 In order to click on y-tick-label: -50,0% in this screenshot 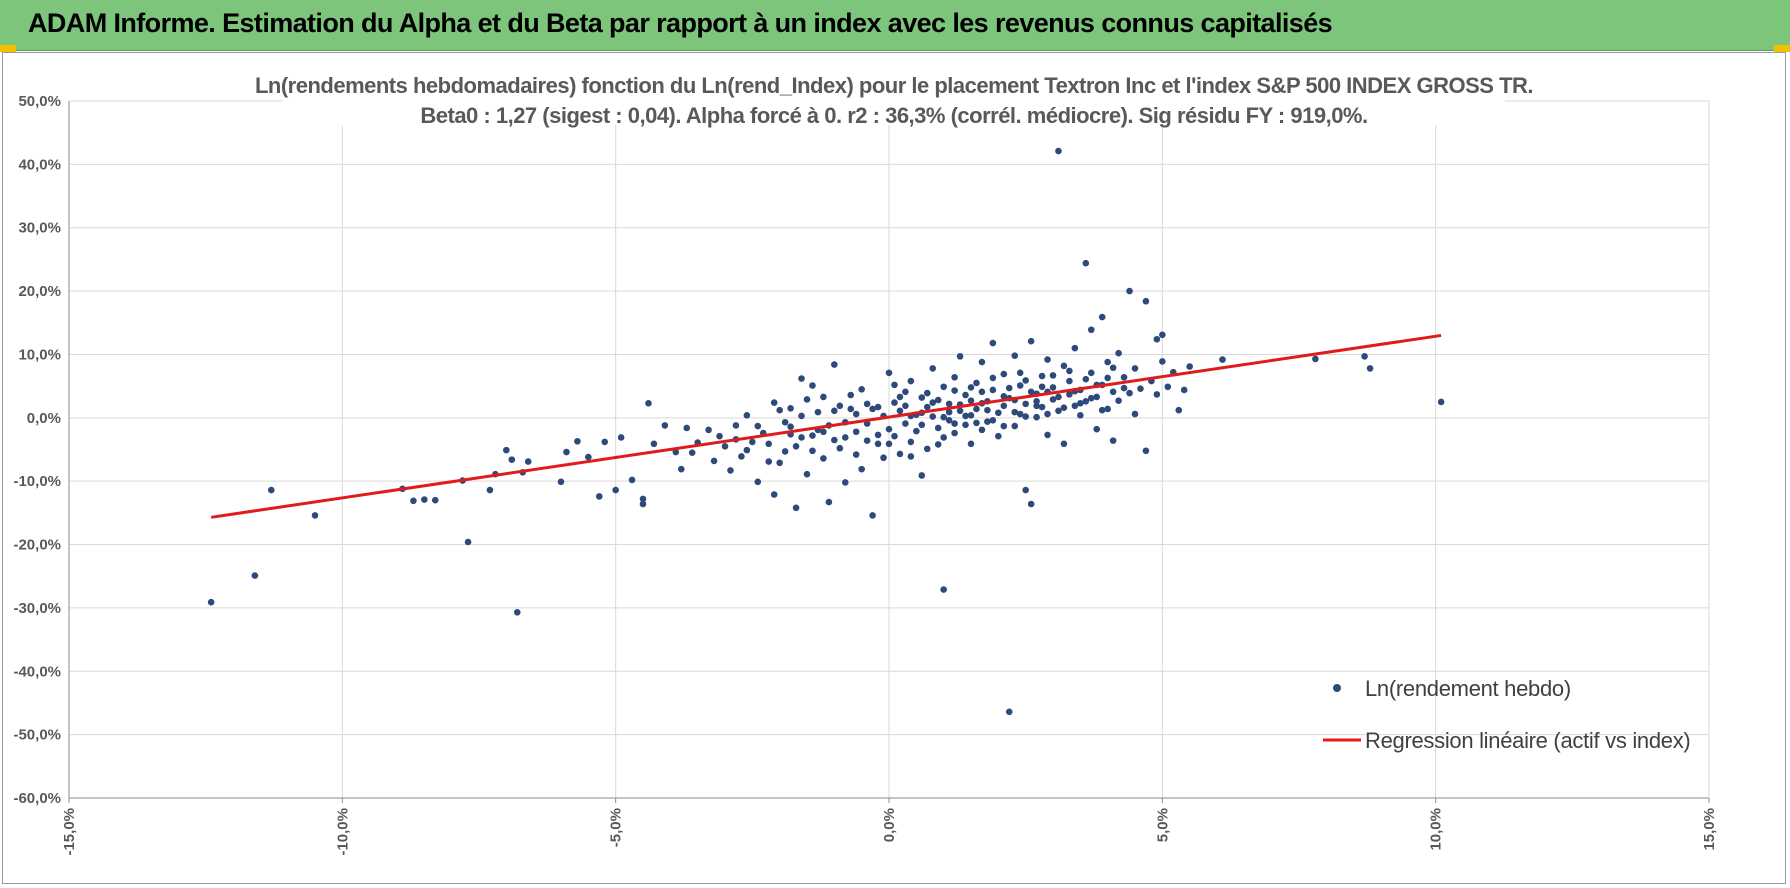, I will do `click(37, 735)`.